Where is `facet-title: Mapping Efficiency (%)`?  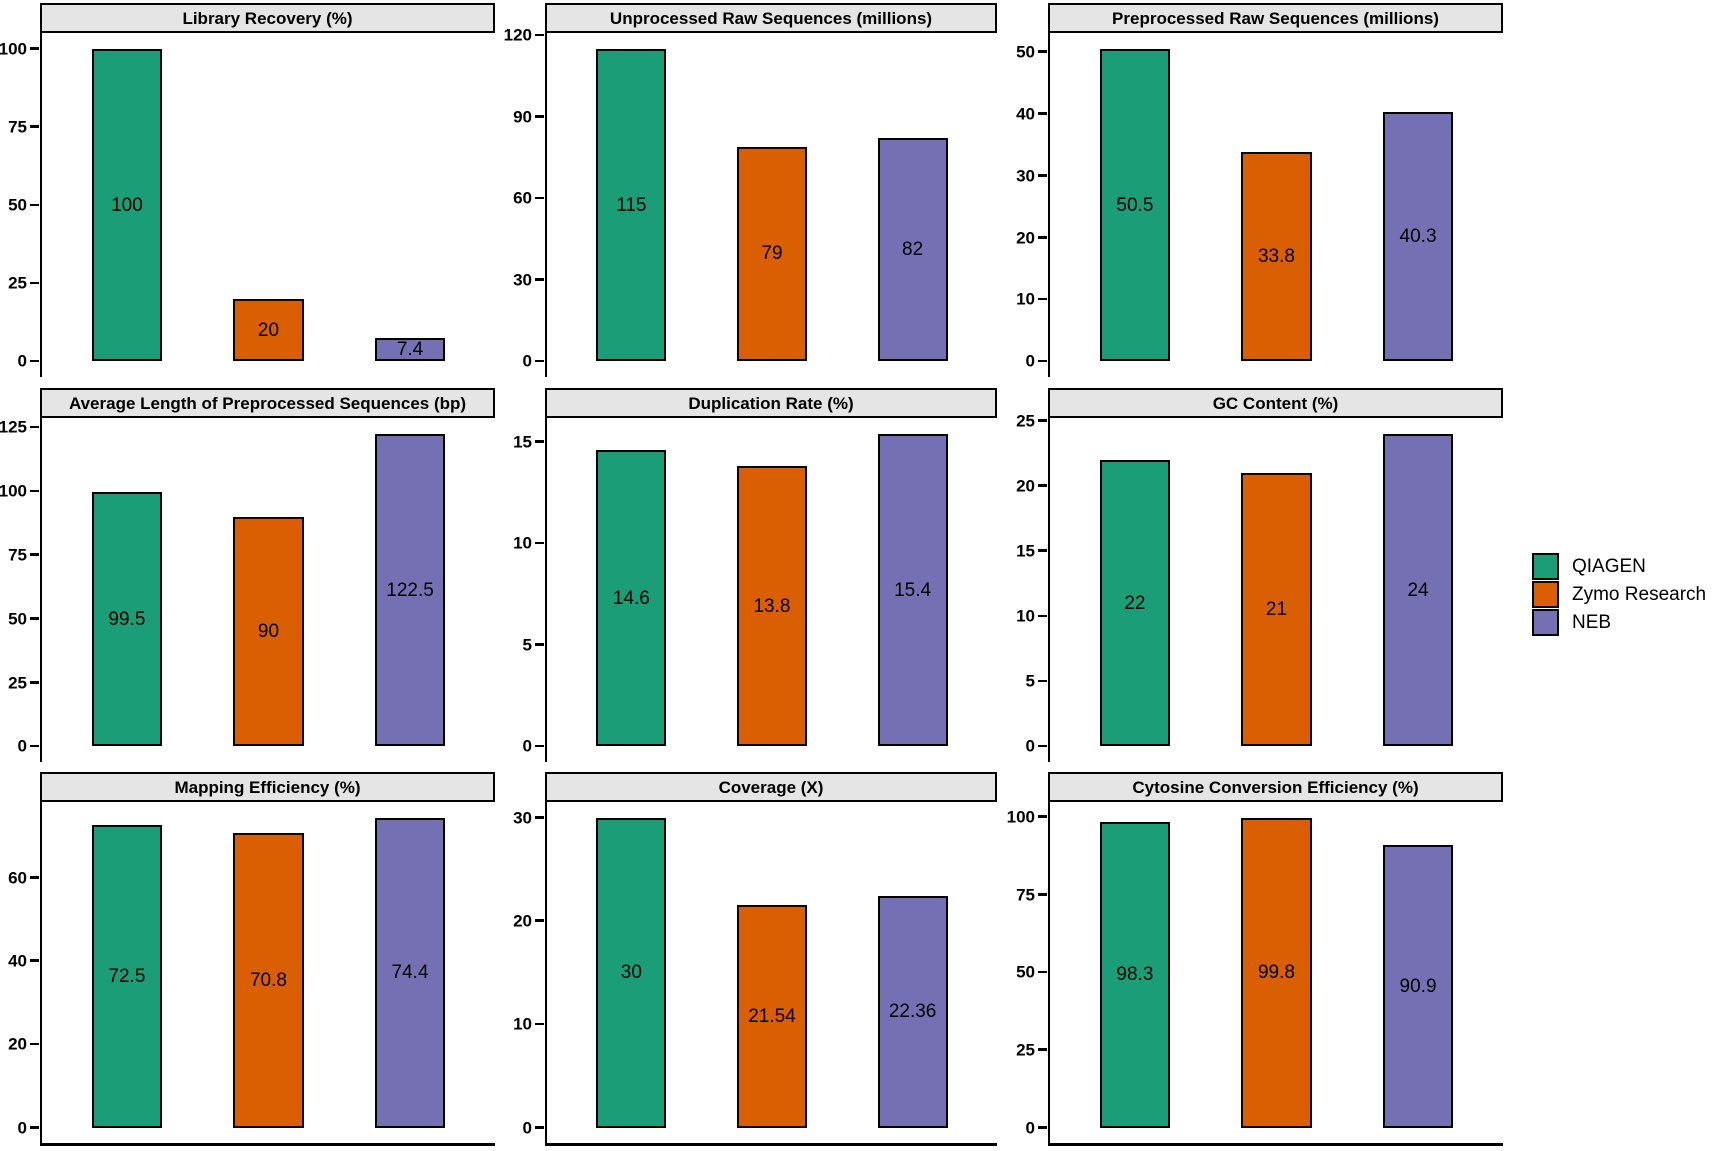
facet-title: Mapping Efficiency (%) is located at coordinates (267, 787).